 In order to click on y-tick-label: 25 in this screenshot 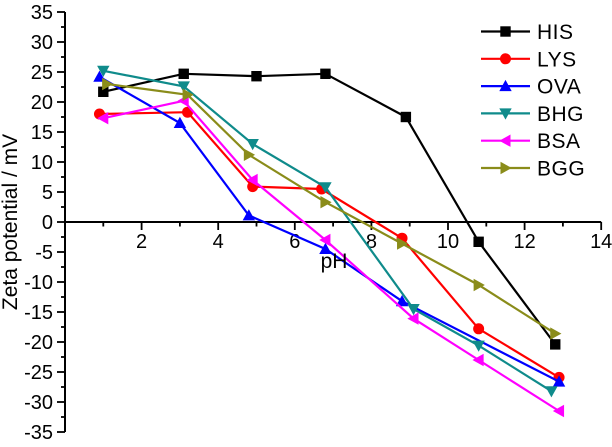, I will do `click(42, 73)`.